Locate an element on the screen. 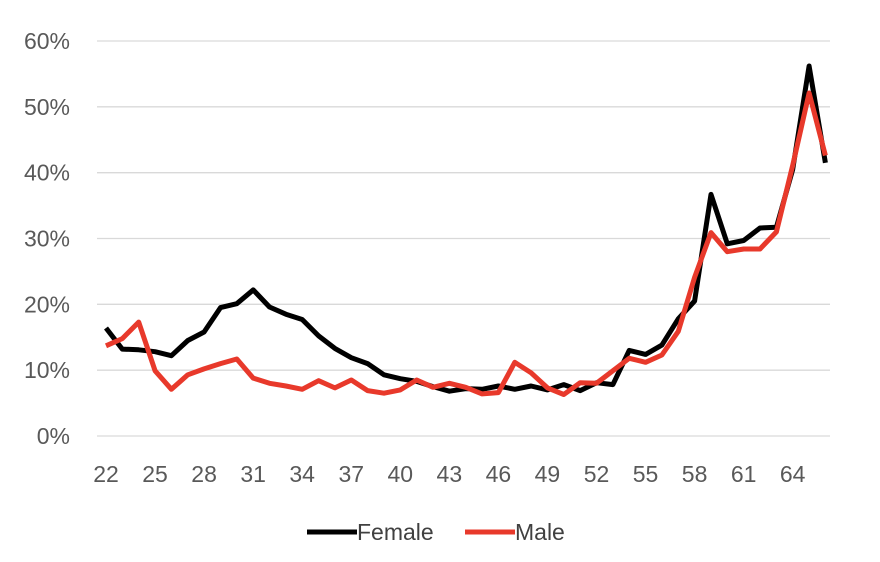 The image size is (880, 562). x-tick-label: 37 is located at coordinates (351, 474).